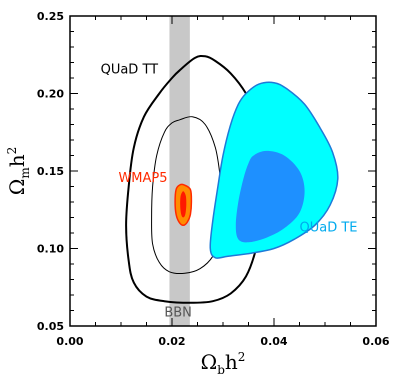  What do you see at coordinates (375, 341) in the screenshot?
I see `x-tick-label: 0.06` at bounding box center [375, 341].